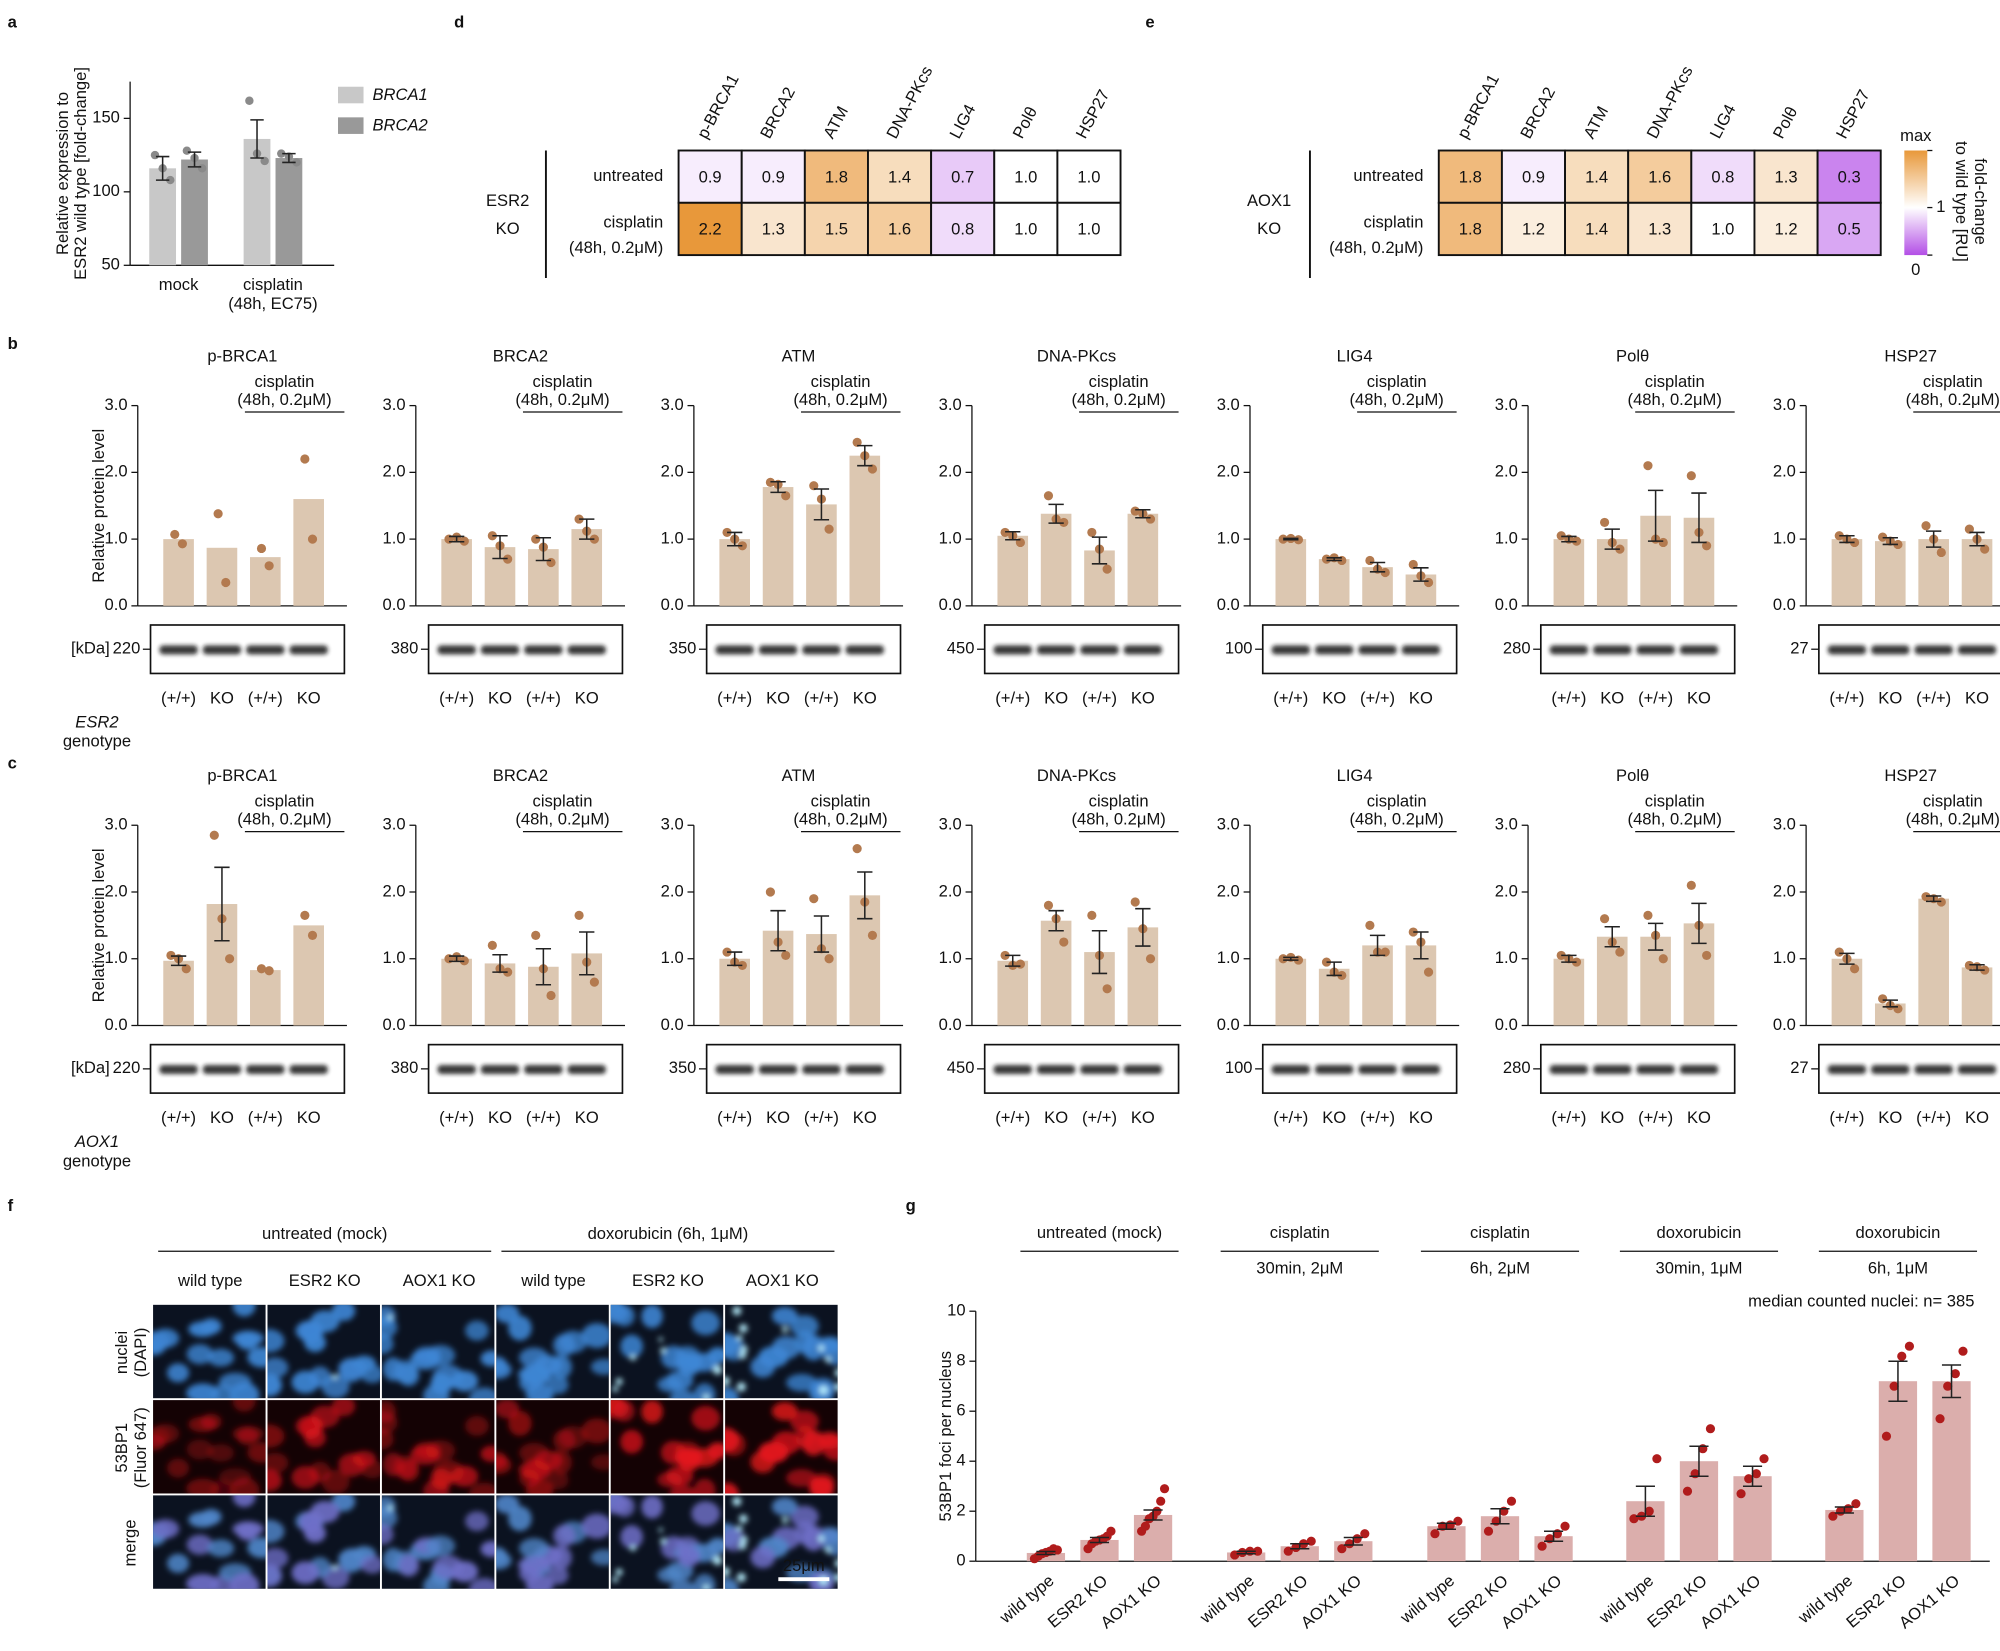 This screenshot has width=2000, height=1651. What do you see at coordinates (1470, 229) in the screenshot?
I see `cell-label: 1.8` at bounding box center [1470, 229].